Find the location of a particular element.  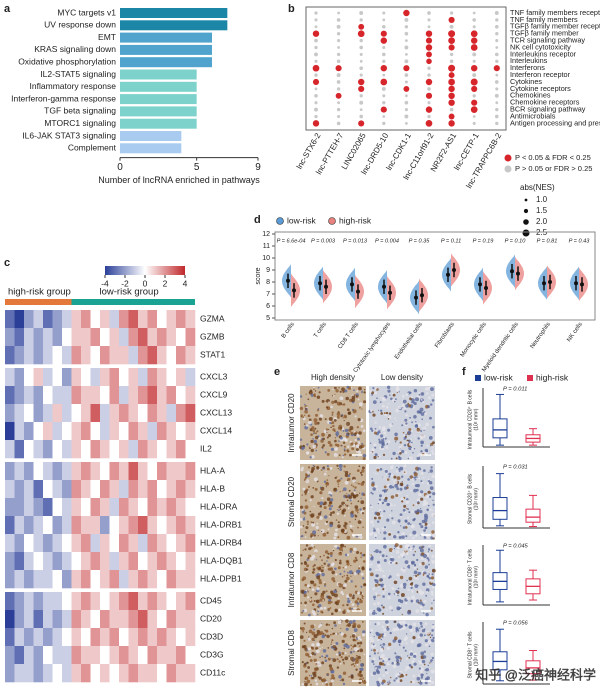

category-label: IL6-JAK STAT3 signaling is located at coordinates (69, 135).